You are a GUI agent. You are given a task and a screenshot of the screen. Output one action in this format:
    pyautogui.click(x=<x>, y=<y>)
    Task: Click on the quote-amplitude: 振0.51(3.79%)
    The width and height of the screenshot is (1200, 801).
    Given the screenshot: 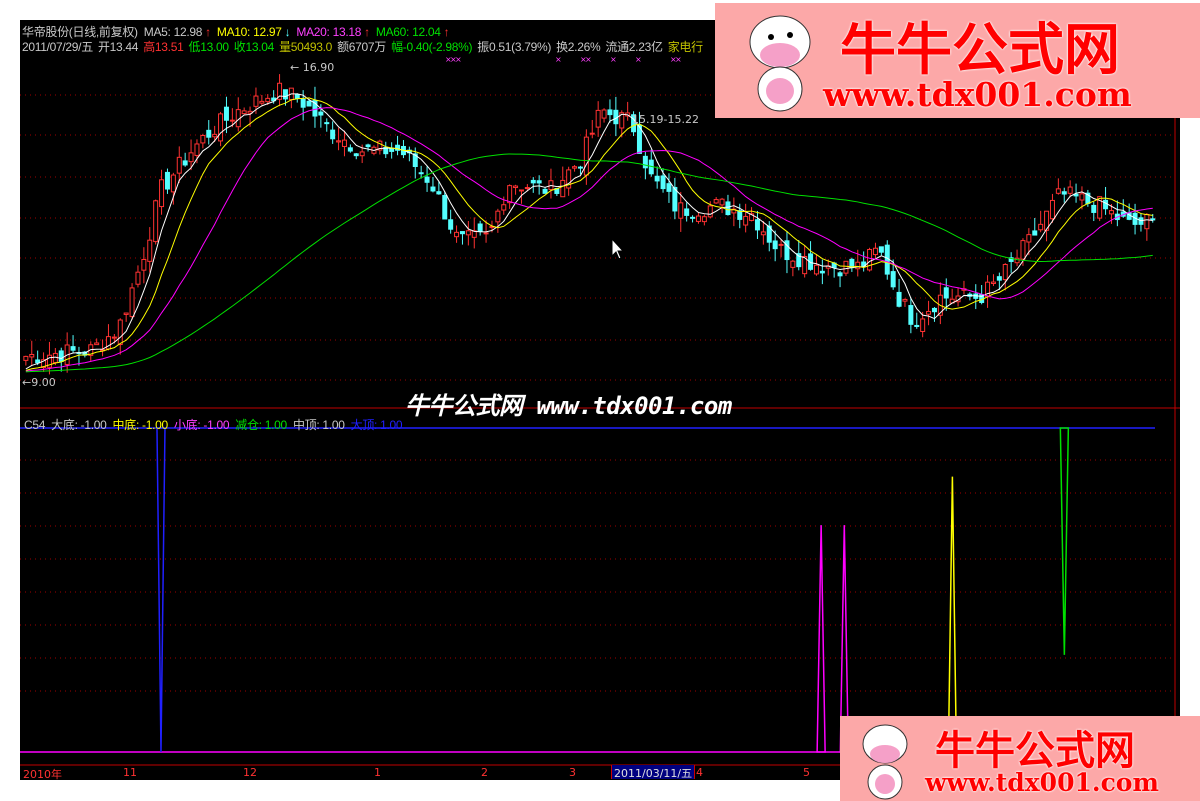 What is the action you would take?
    pyautogui.click(x=514, y=47)
    